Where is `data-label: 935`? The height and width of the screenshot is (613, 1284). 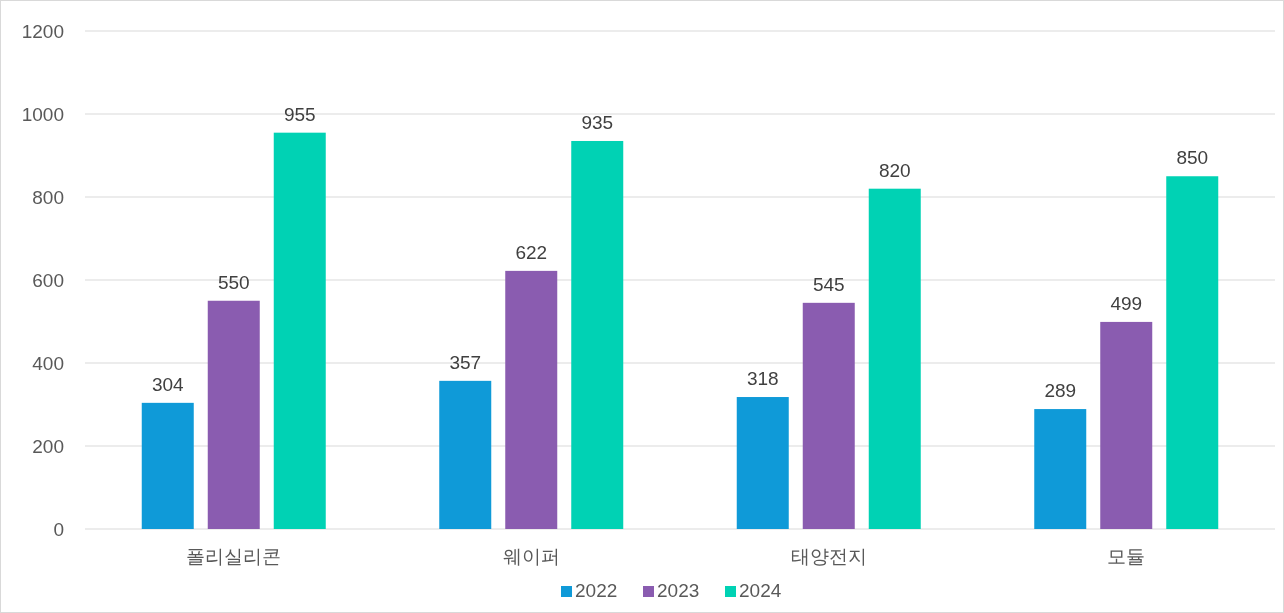 data-label: 935 is located at coordinates (597, 122).